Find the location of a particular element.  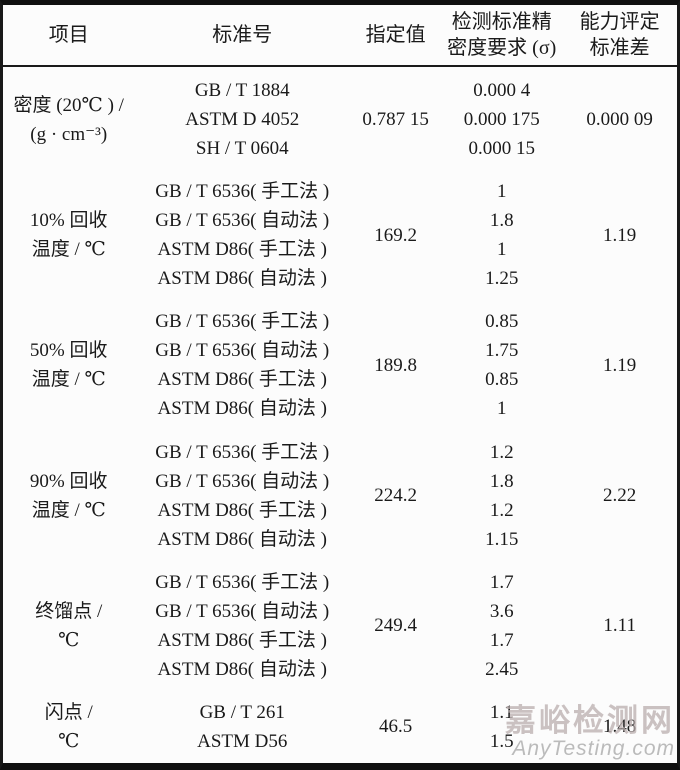

item-label-line1: 50% 回收 is located at coordinates (68, 351).